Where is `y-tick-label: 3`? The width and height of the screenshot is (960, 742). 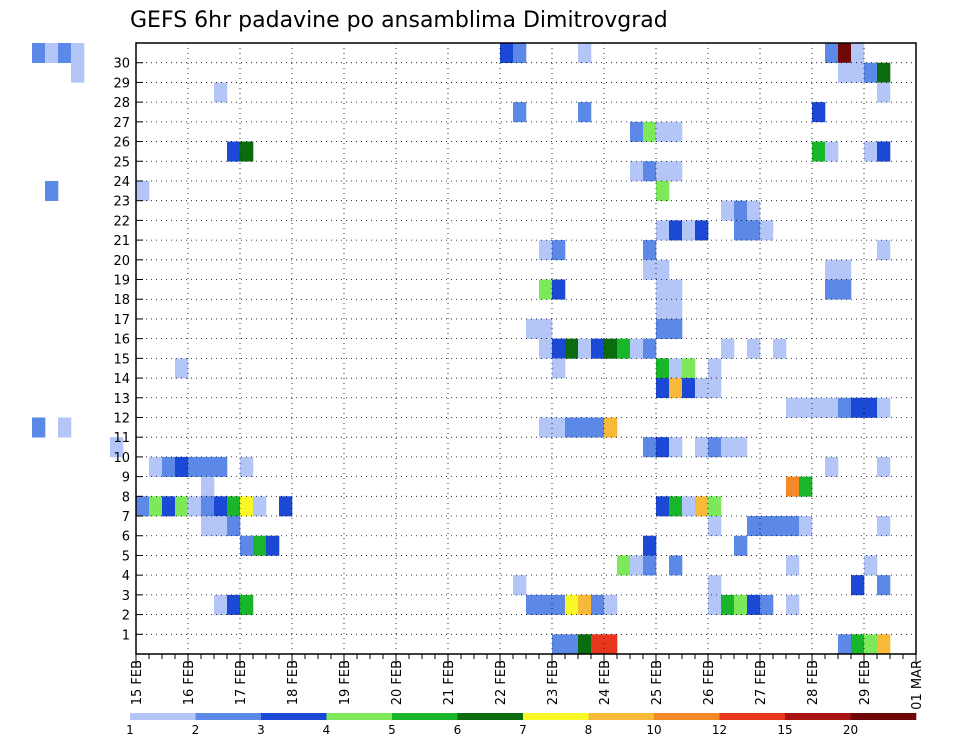 y-tick-label: 3 is located at coordinates (126, 596).